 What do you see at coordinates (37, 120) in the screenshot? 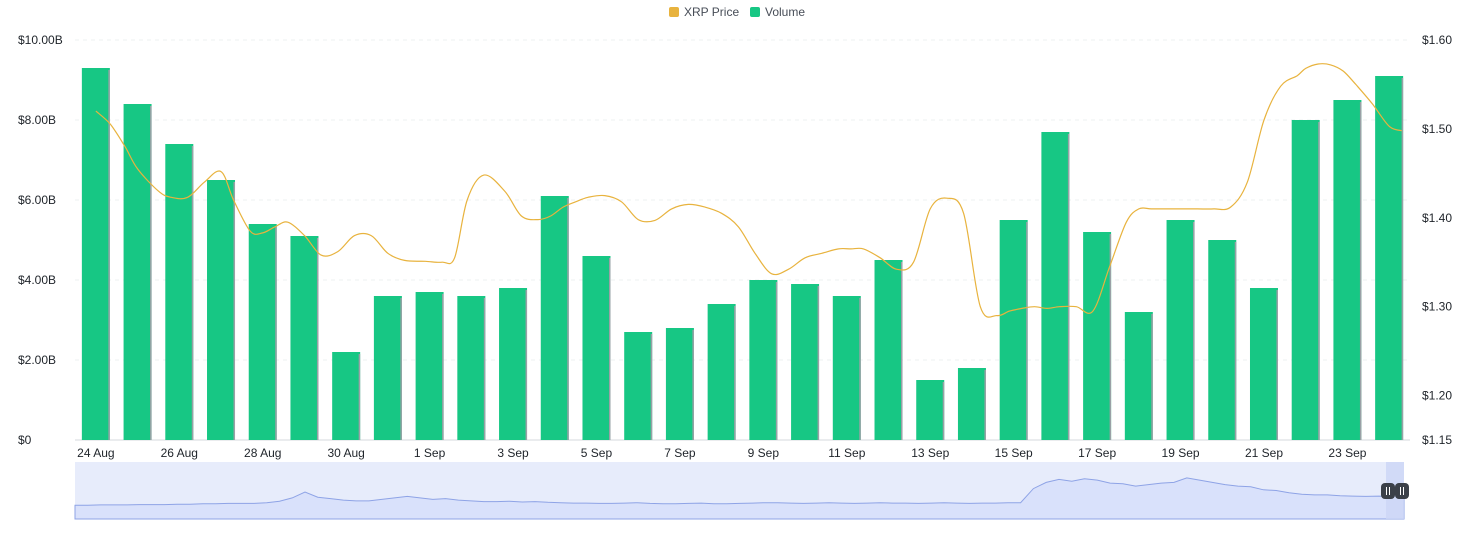
I see `y-left-tick-label: $8.00B` at bounding box center [37, 120].